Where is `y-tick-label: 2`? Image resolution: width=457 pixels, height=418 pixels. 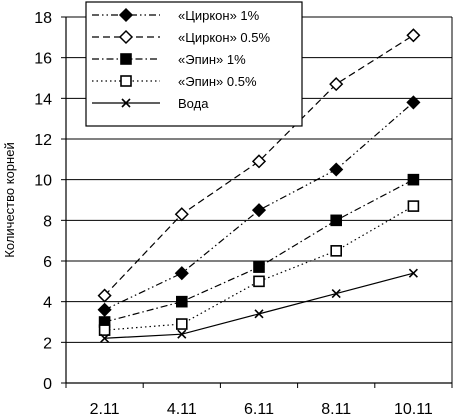 y-tick-label: 2 is located at coordinates (47, 343).